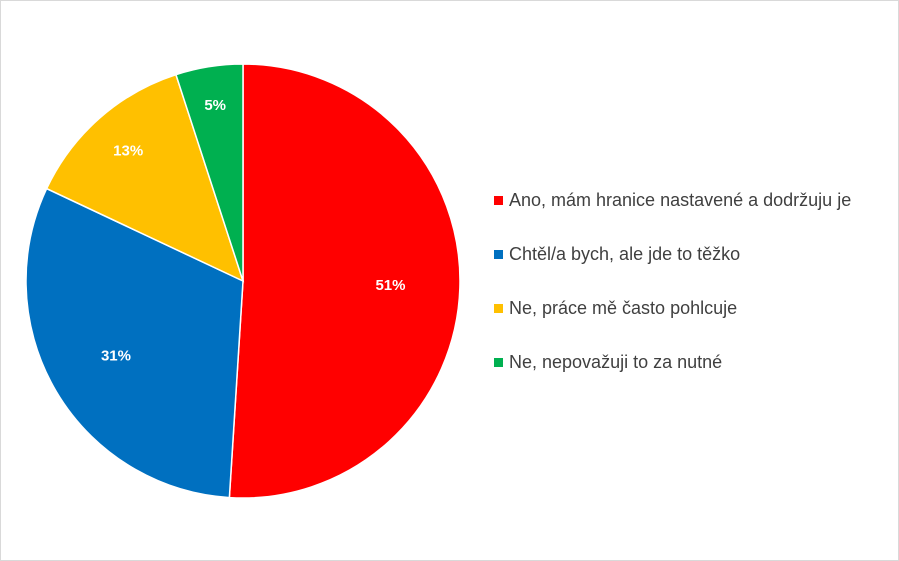 The image size is (899, 561). Describe the element at coordinates (680, 200) in the screenshot. I see `legend-label: Ano, mám hranice nastavené a dodržuju je` at that location.